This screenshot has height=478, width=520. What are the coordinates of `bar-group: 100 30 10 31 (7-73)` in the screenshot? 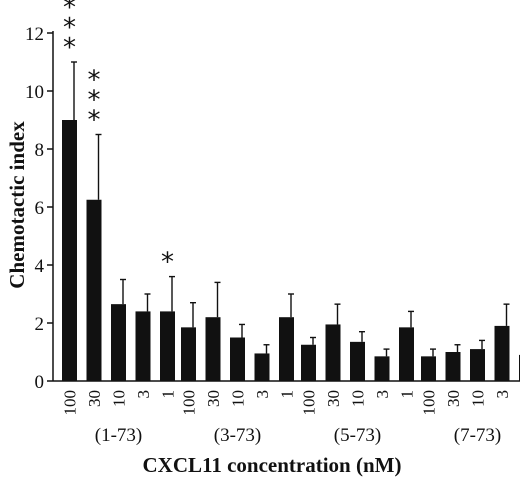 It's located at (470, 374).